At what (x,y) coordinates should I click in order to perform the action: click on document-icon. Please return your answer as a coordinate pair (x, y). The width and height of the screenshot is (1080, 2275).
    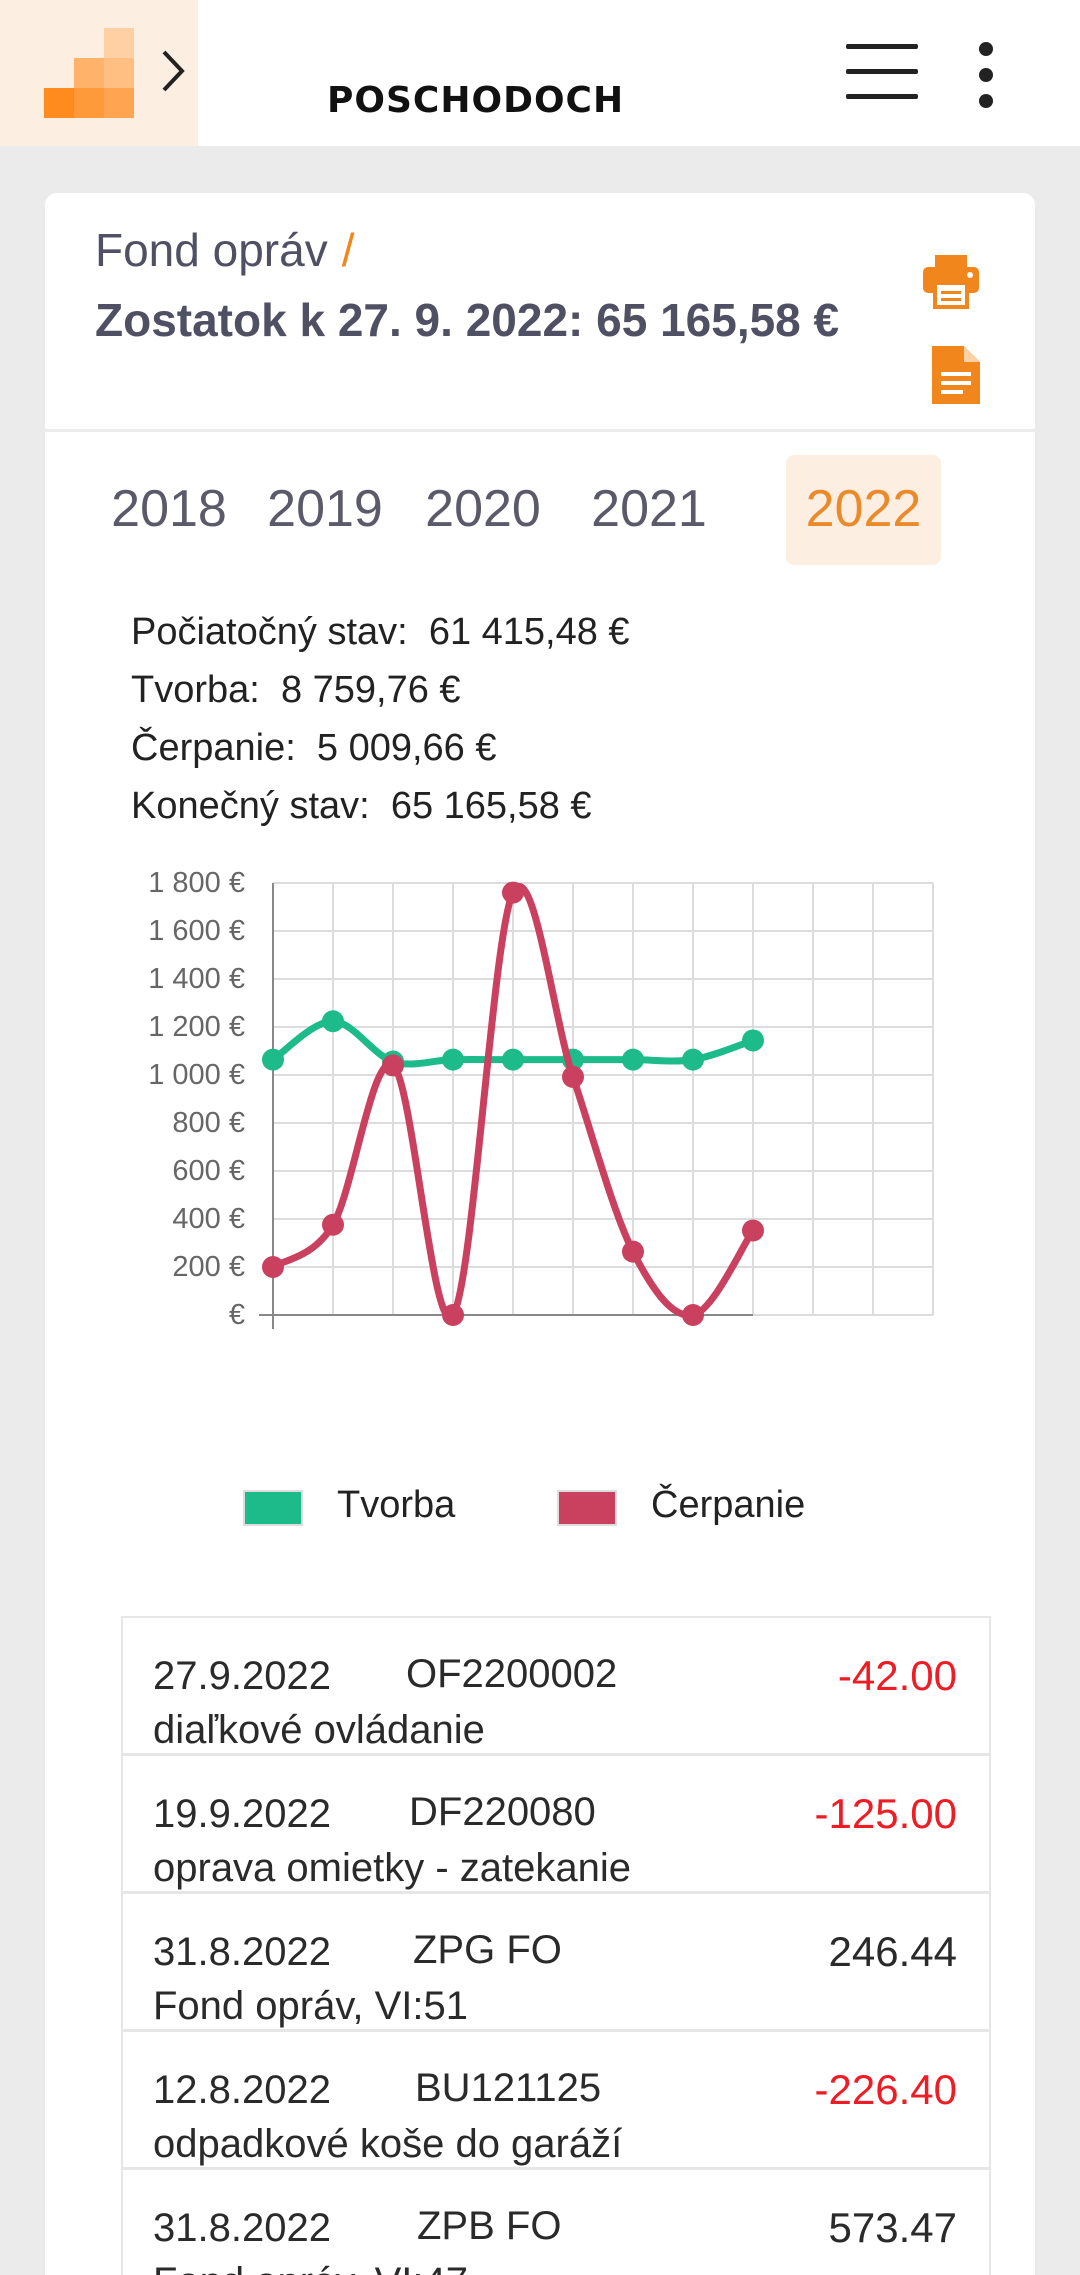
    Looking at the image, I should click on (956, 375).